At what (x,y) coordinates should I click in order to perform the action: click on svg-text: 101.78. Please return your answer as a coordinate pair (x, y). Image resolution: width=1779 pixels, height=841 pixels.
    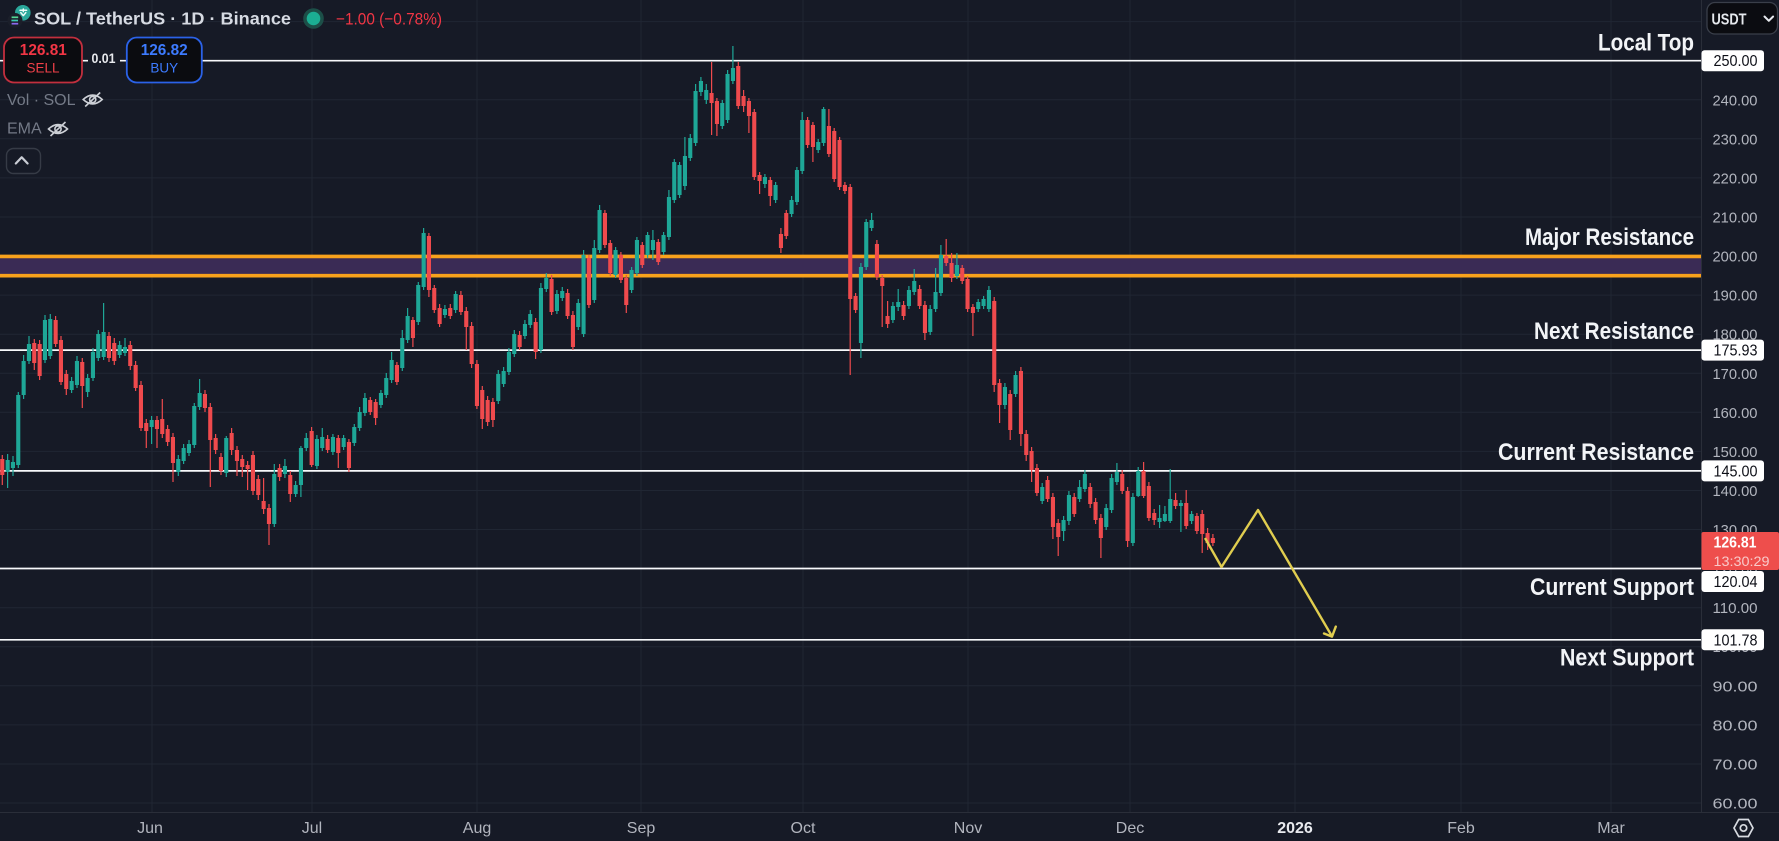
    Looking at the image, I should click on (1736, 640).